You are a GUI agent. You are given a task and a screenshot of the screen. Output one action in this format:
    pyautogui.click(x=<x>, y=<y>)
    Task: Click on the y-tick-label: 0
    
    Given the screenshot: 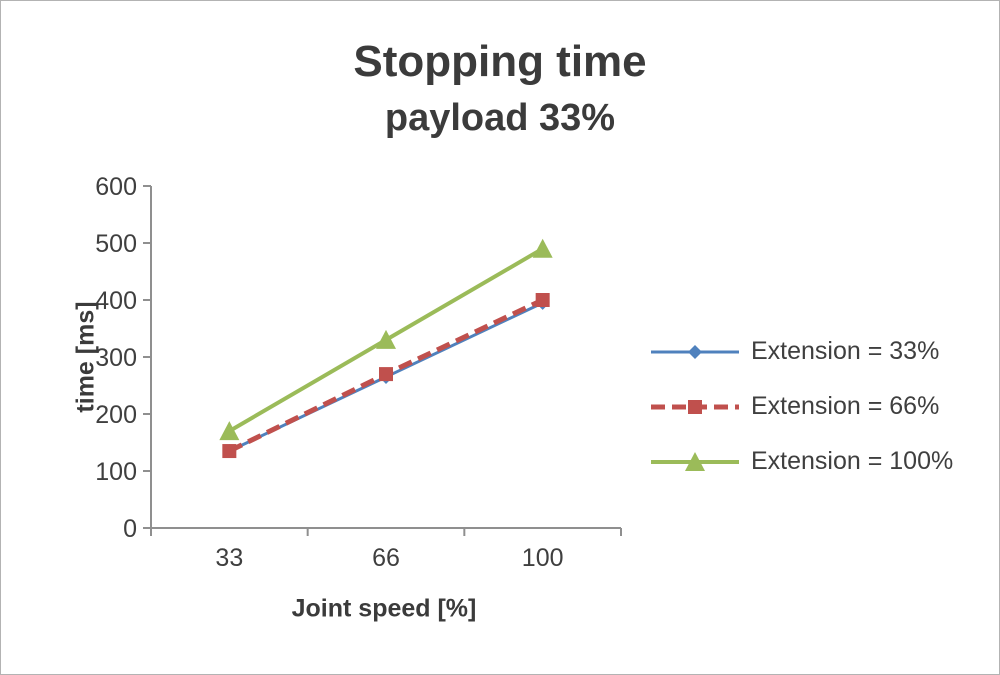 What is the action you would take?
    pyautogui.click(x=130, y=529)
    